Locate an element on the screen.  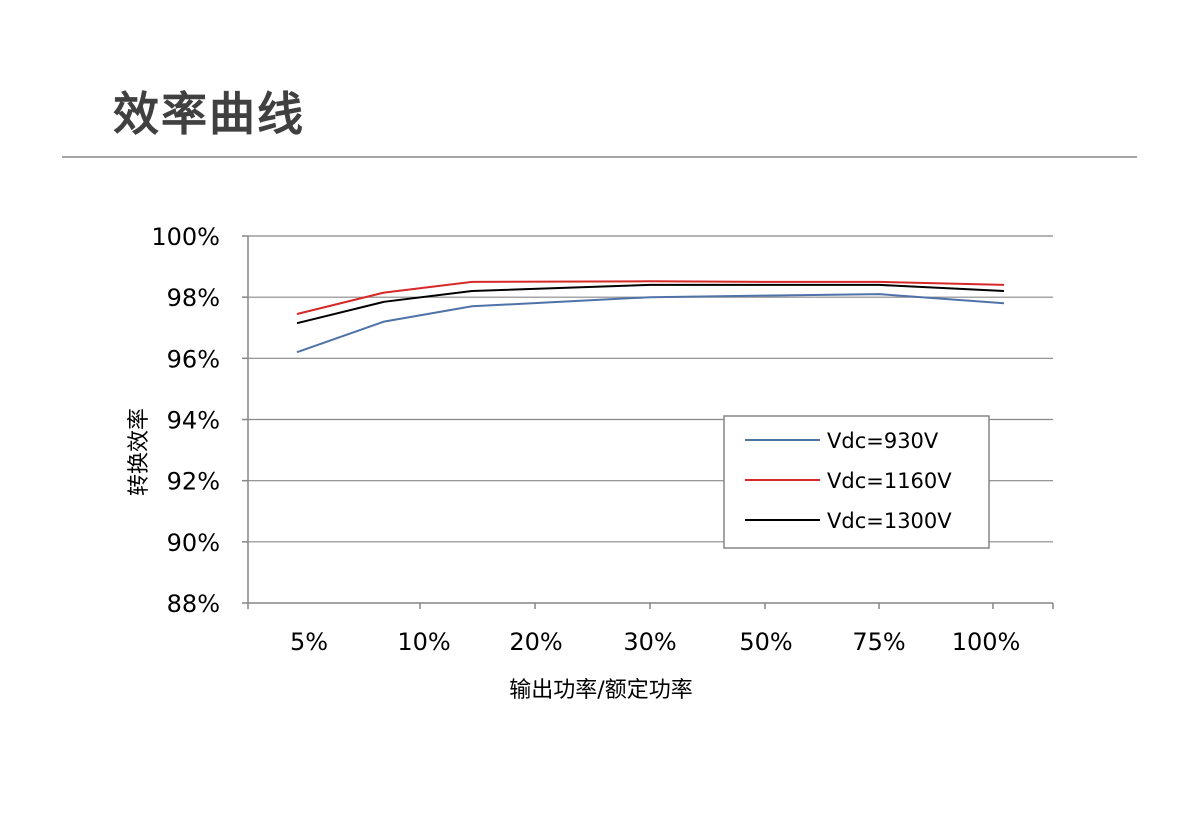
y-tick-label: 94% is located at coordinates (193, 421).